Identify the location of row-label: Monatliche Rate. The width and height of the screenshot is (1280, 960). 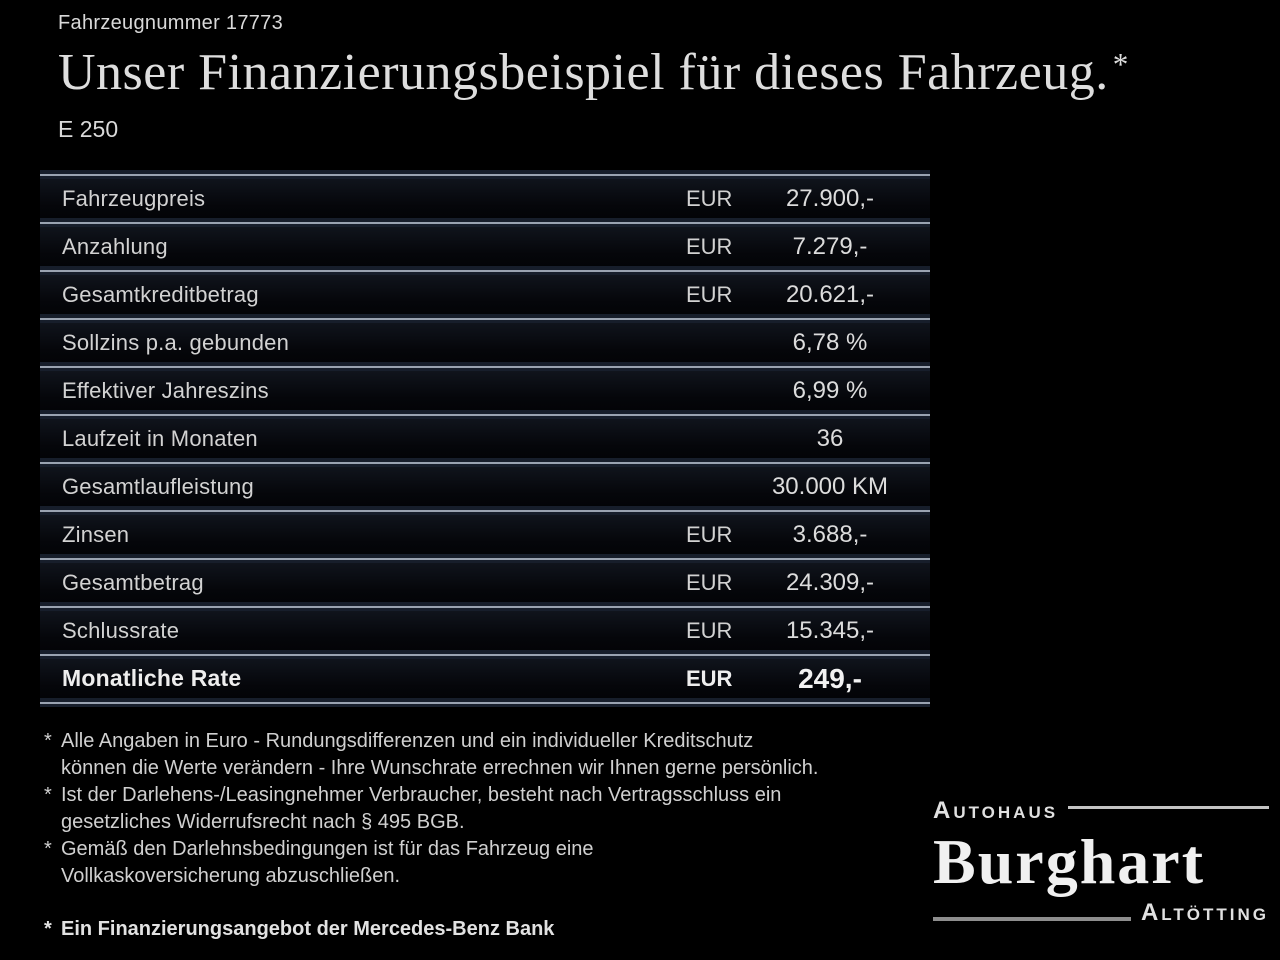
(152, 678).